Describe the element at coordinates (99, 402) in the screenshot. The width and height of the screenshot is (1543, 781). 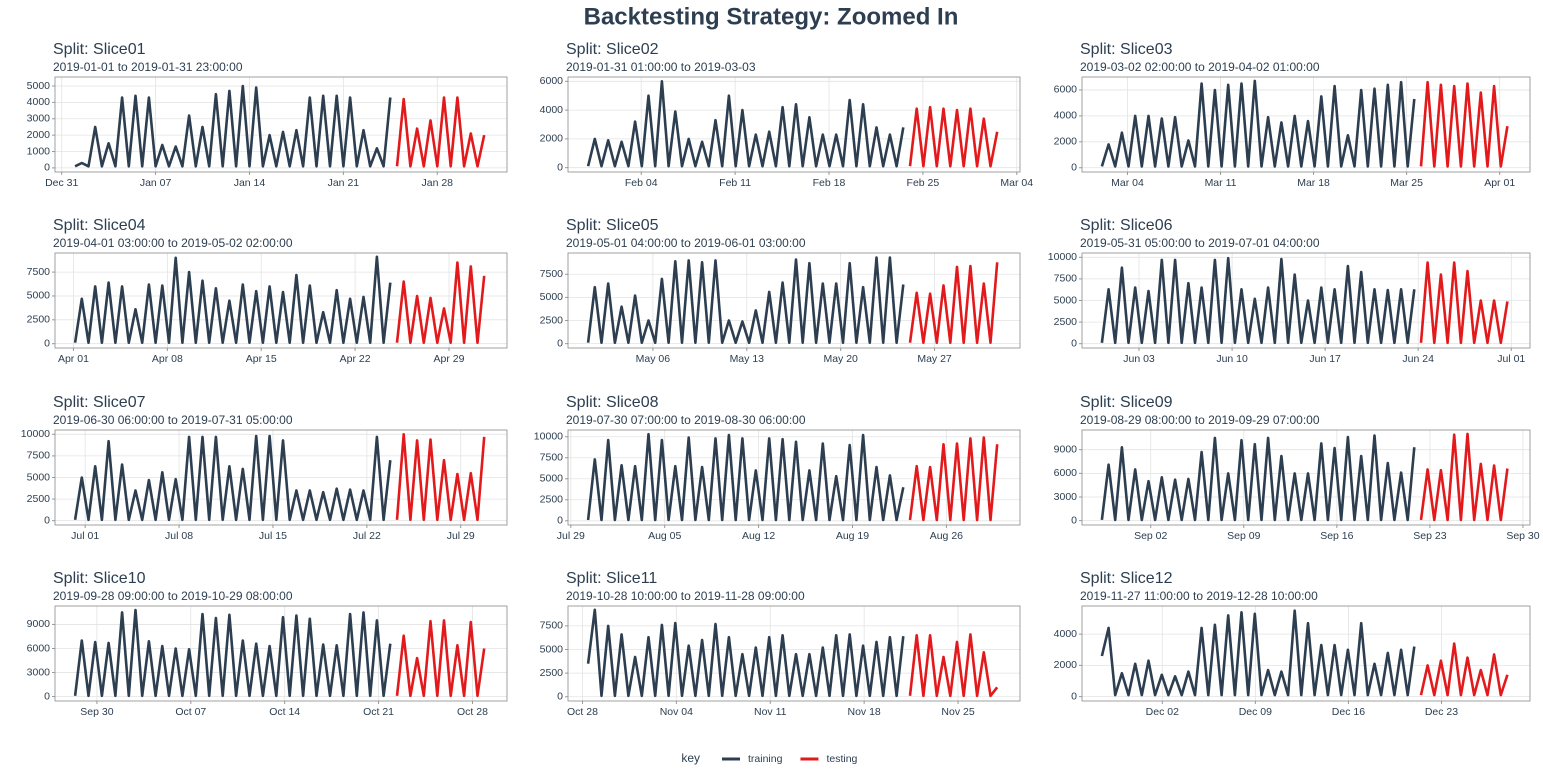
I see `panel-title: Split: Slice07` at that location.